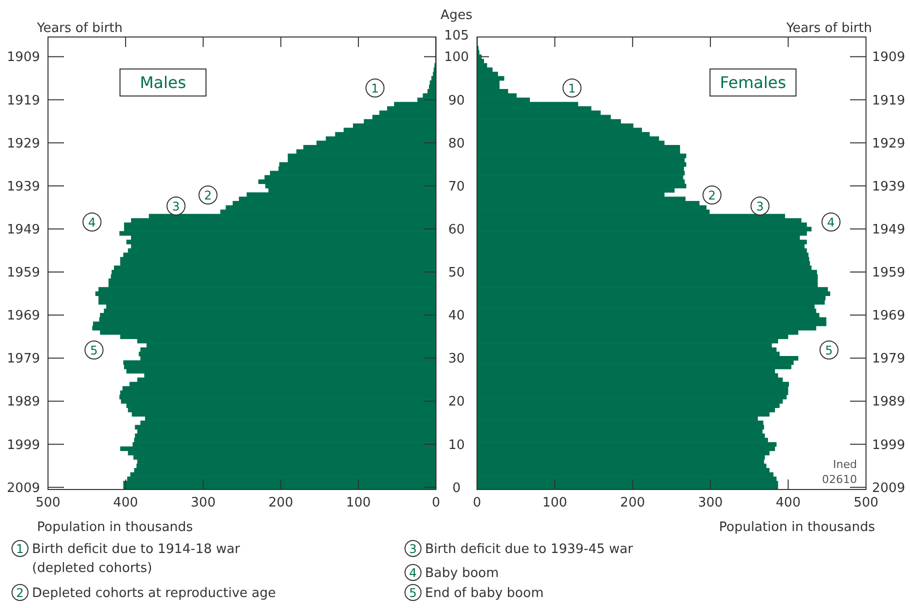  What do you see at coordinates (456, 402) in the screenshot?
I see `y-tick-label: 20` at bounding box center [456, 402].